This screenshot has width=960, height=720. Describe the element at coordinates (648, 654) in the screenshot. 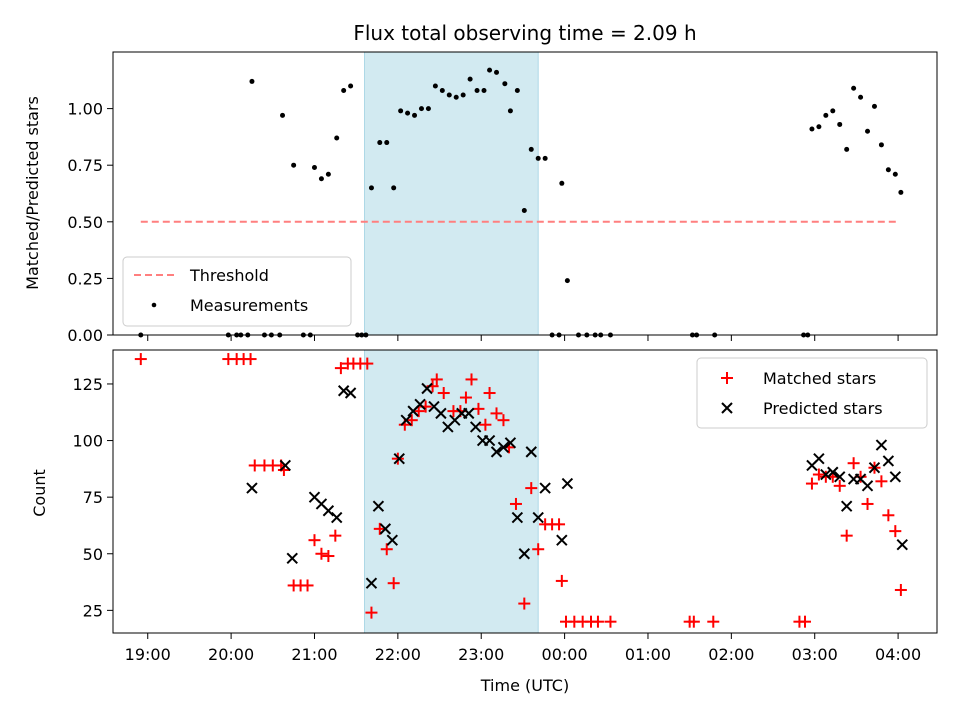

I see `x-tick-label: 01:00` at that location.